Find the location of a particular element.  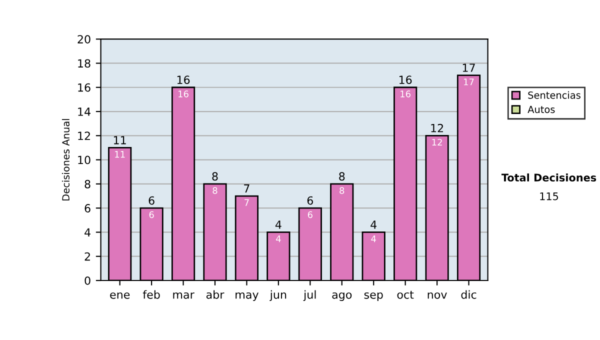

y-tick-label: 16 is located at coordinates (84, 87).